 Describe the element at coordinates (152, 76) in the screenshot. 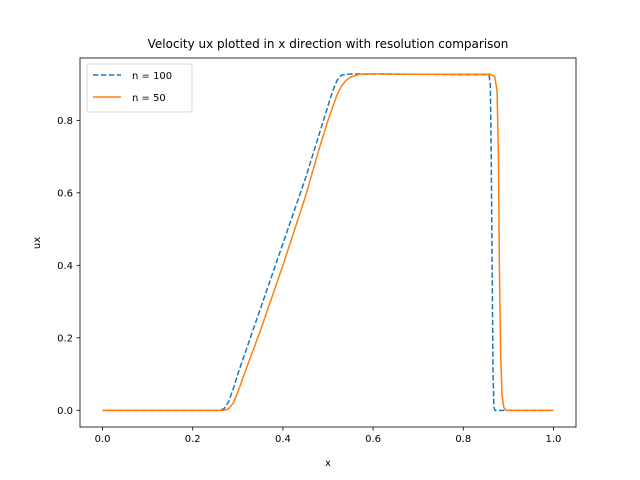

I see `legend-label-1: n = 100` at that location.